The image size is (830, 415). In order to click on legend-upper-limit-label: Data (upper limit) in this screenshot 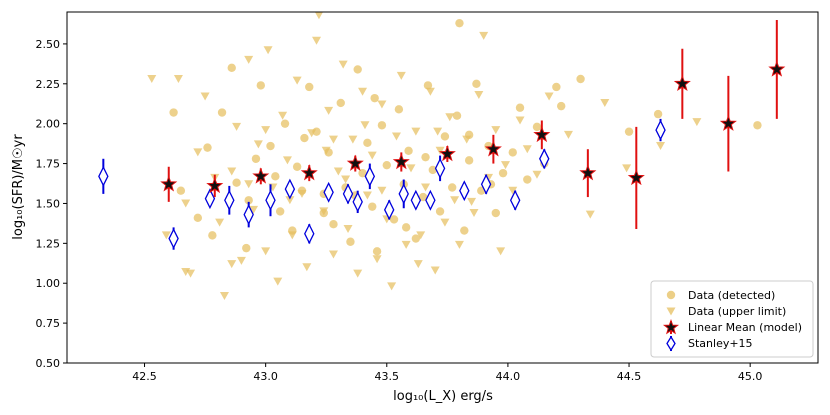, I will do `click(737, 311)`.